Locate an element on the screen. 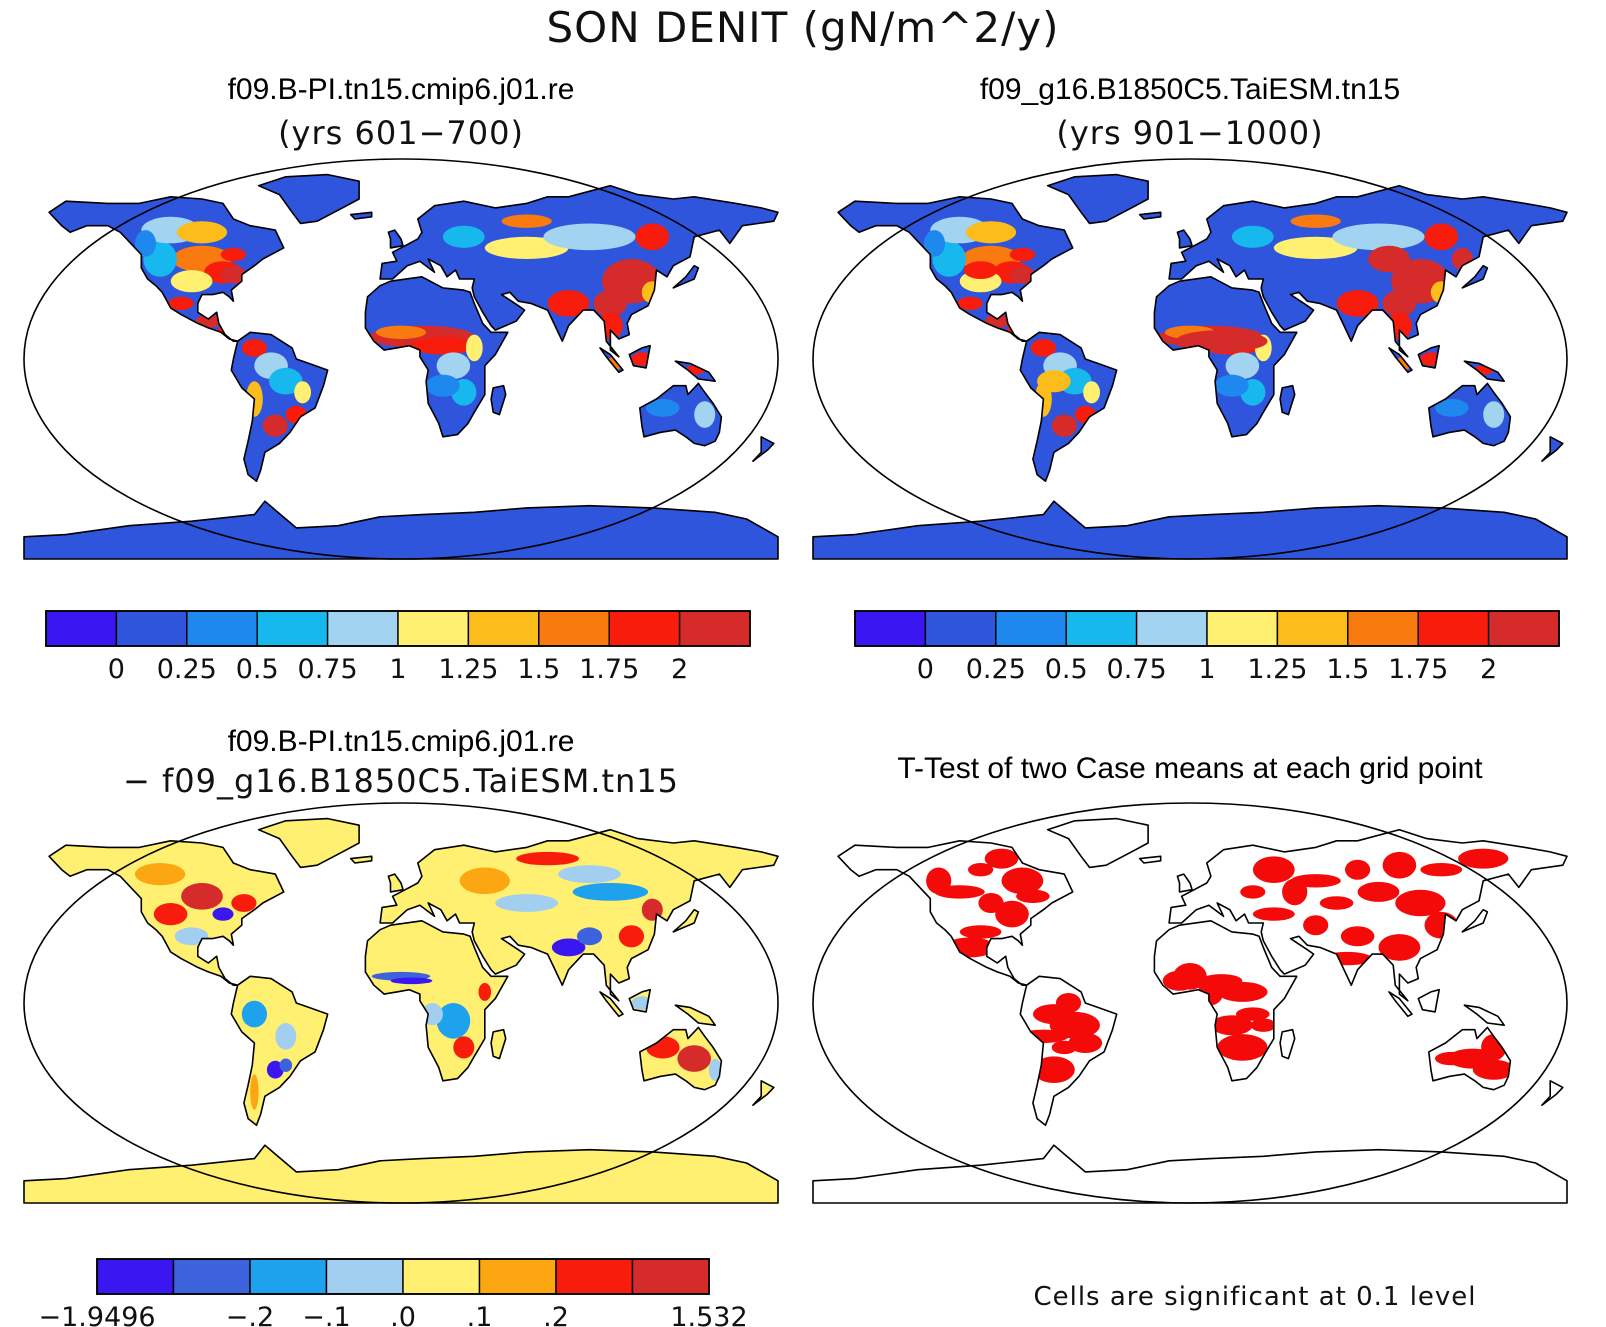 This screenshot has width=1606, height=1327. panel1-colorbar: 0 0.25 0.5 0.75 1 1.25 1.5 1.75 2 is located at coordinates (398, 647).